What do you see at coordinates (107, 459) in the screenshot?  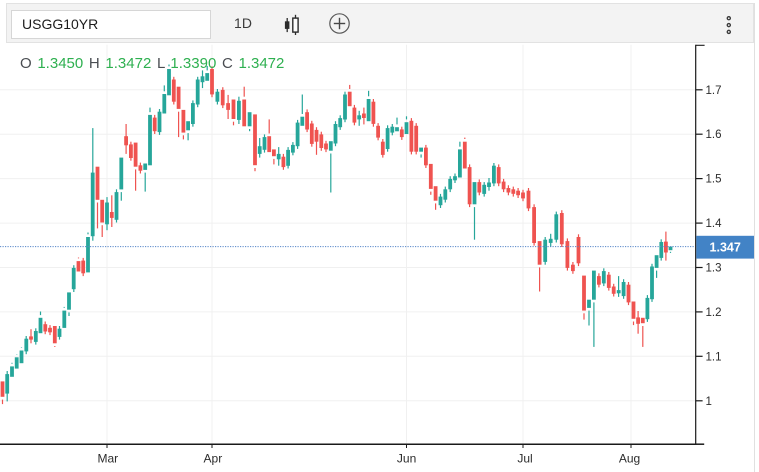 I see `svg-text: Mar` at bounding box center [107, 459].